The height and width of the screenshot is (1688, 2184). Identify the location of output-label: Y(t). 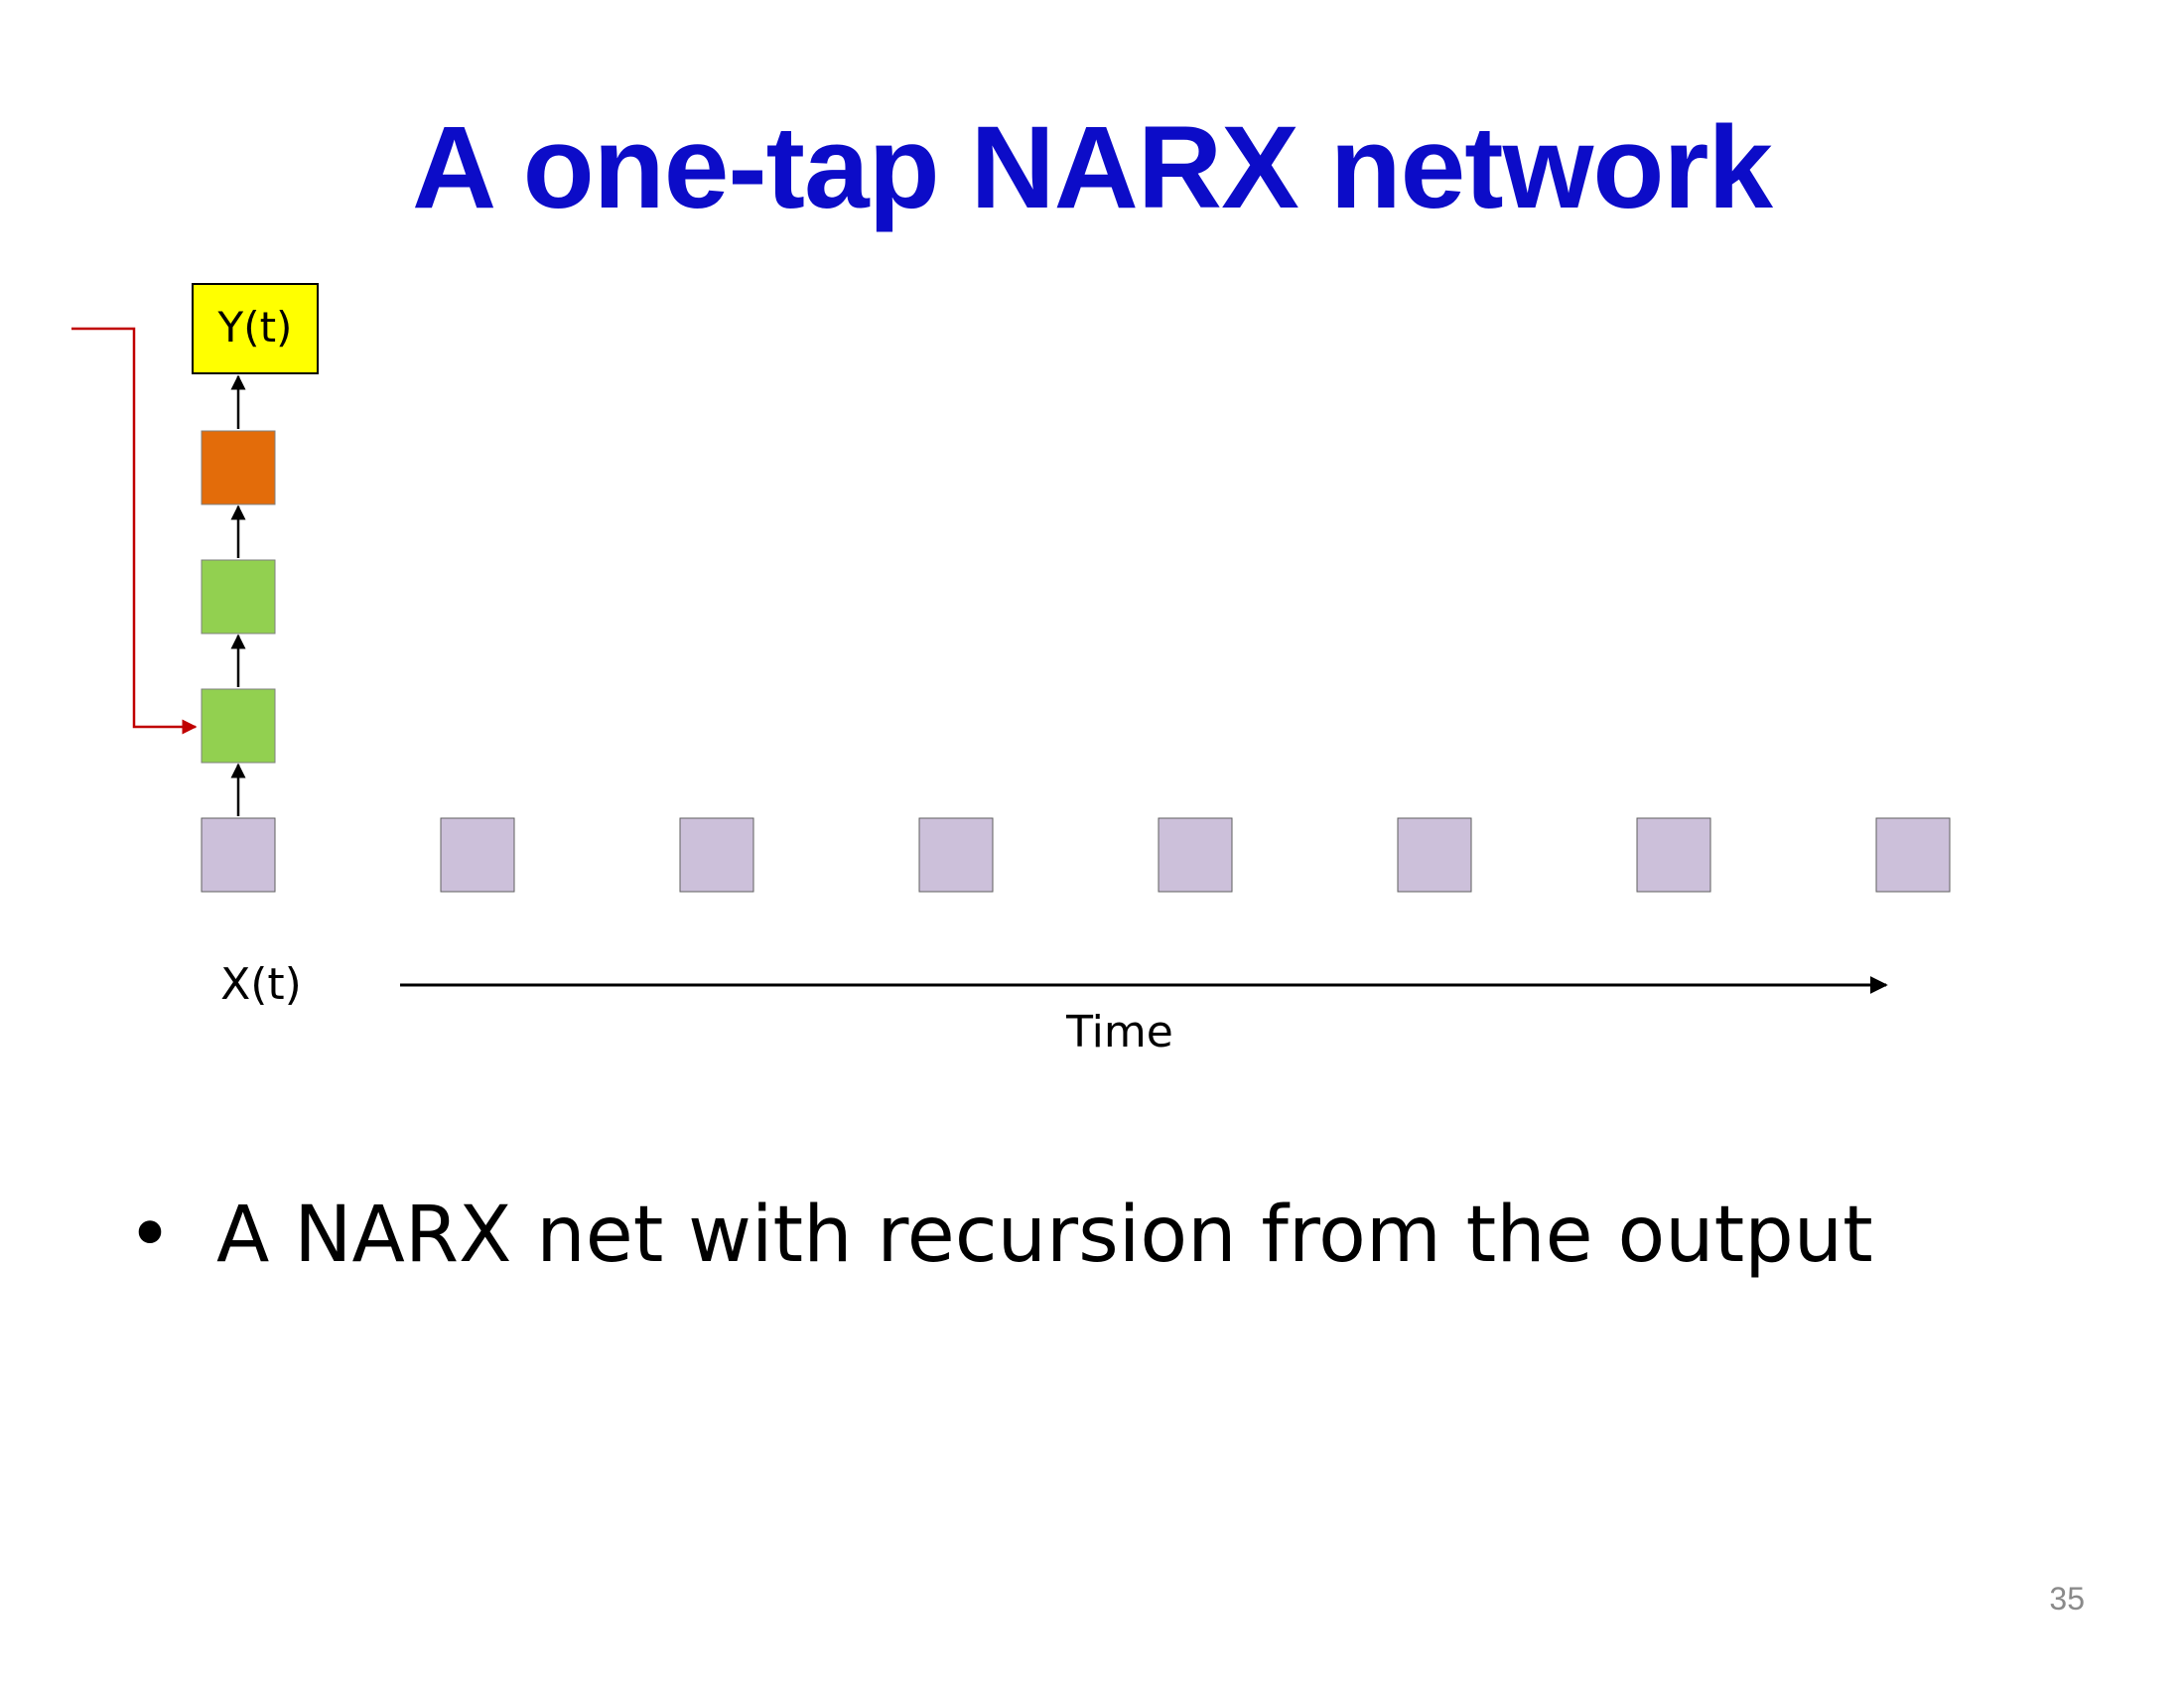
(255, 327).